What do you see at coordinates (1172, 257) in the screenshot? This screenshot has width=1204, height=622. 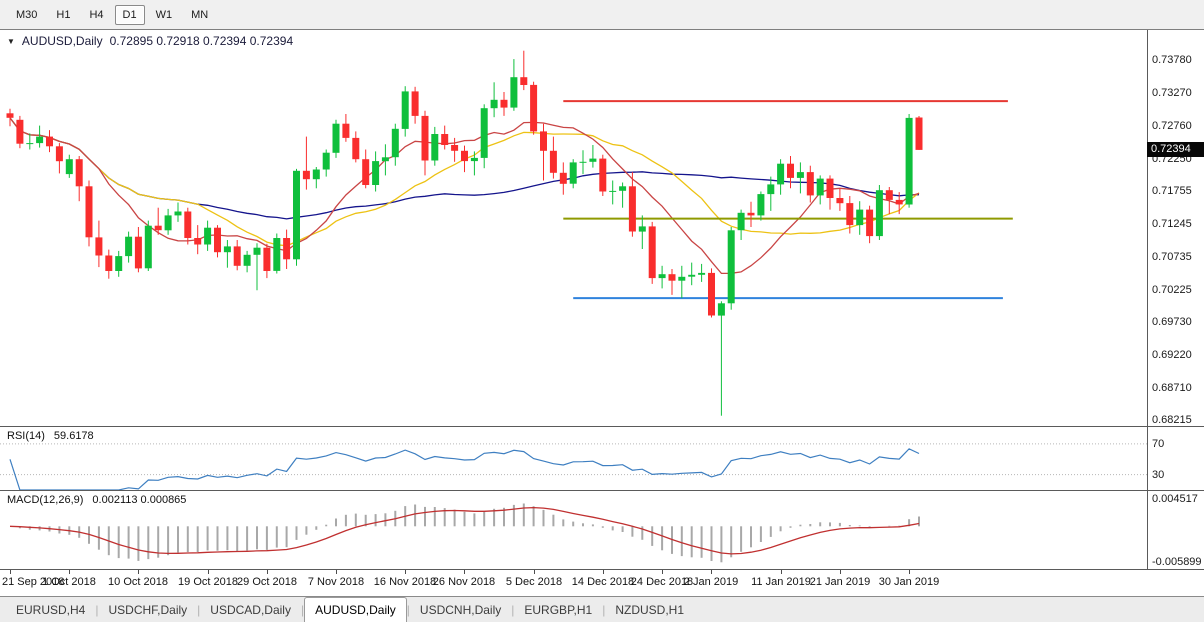 I see `price-axis-label: 0.70735` at bounding box center [1172, 257].